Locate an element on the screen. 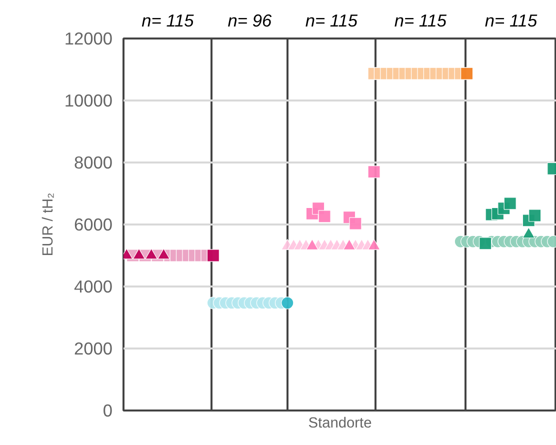 The width and height of the screenshot is (556, 445). y-tick-label: 6000 is located at coordinates (93, 224).